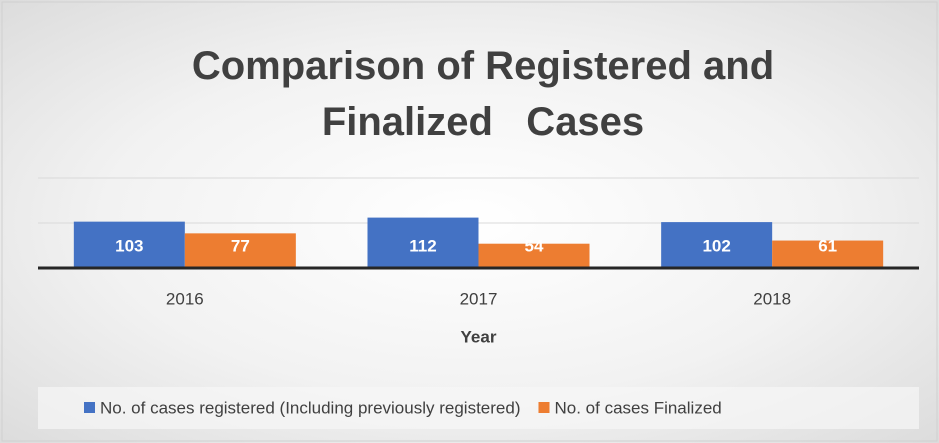 The height and width of the screenshot is (443, 939). What do you see at coordinates (534, 245) in the screenshot?
I see `data-label: 54` at bounding box center [534, 245].